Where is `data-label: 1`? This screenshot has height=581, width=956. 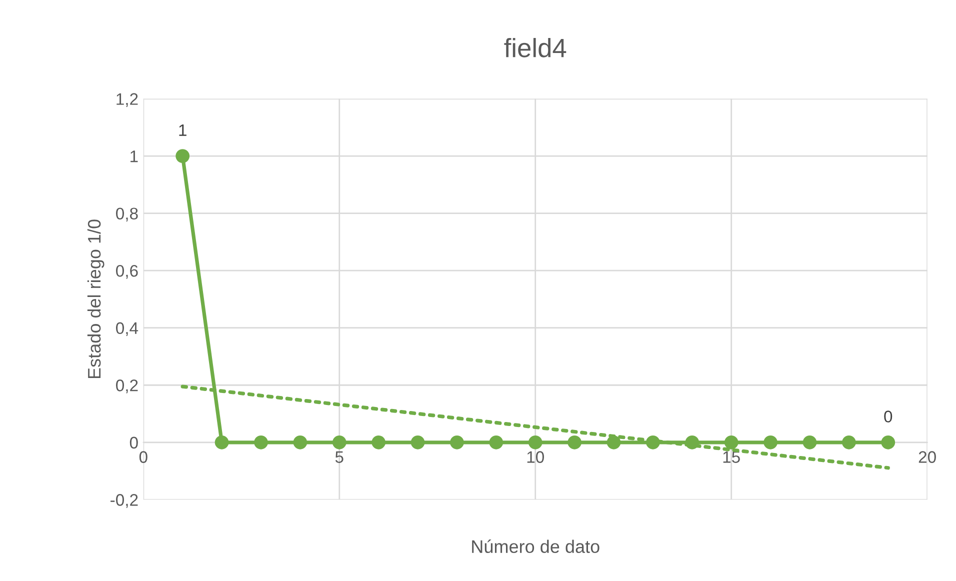 data-label: 1 is located at coordinates (182, 130).